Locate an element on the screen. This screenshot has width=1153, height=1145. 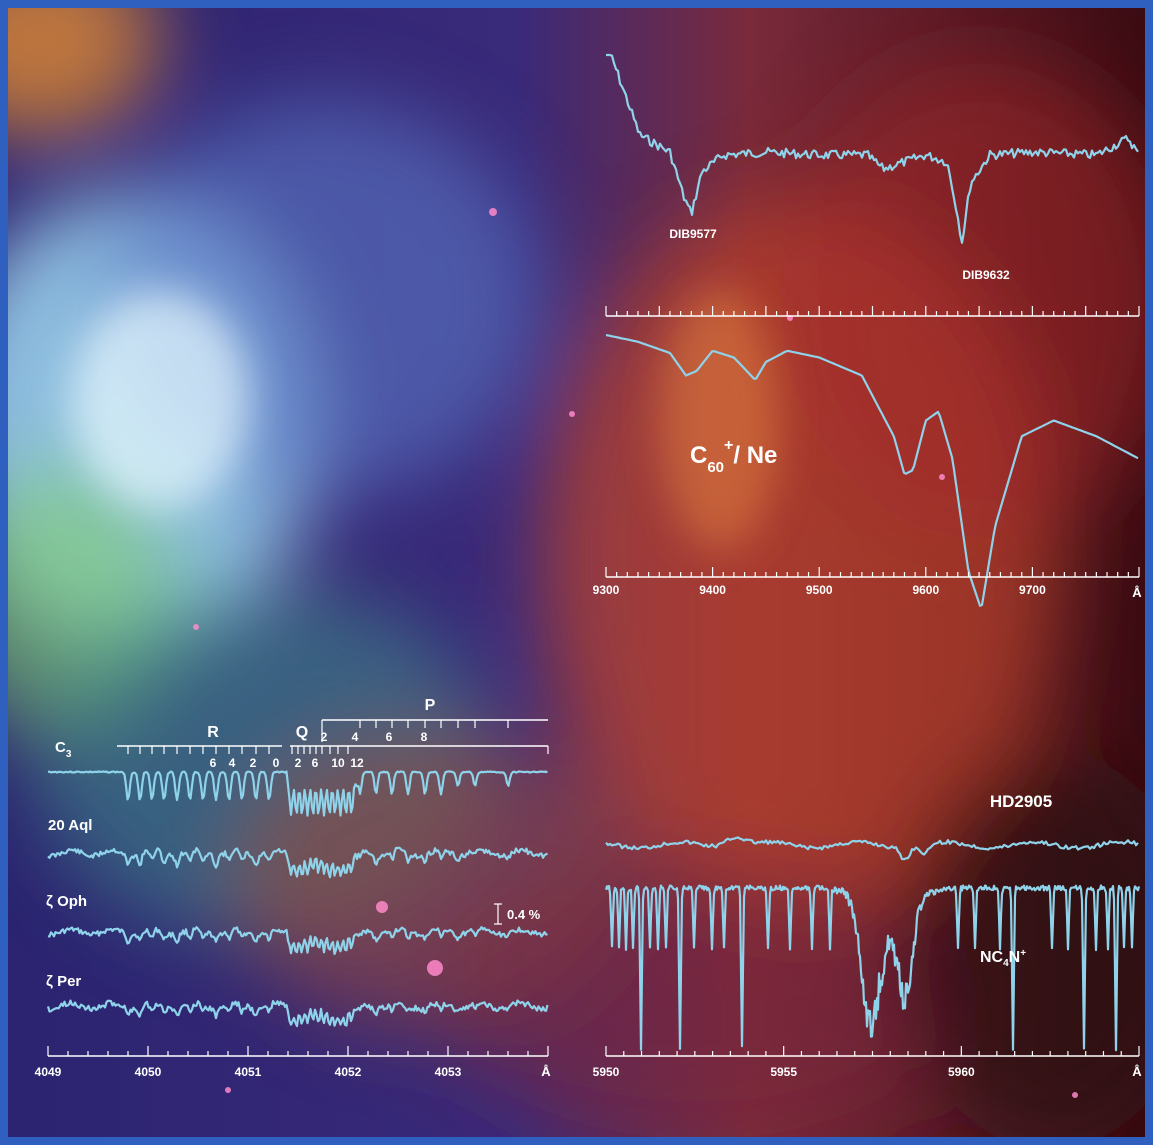
p-branch-number: 2 is located at coordinates (324, 737).